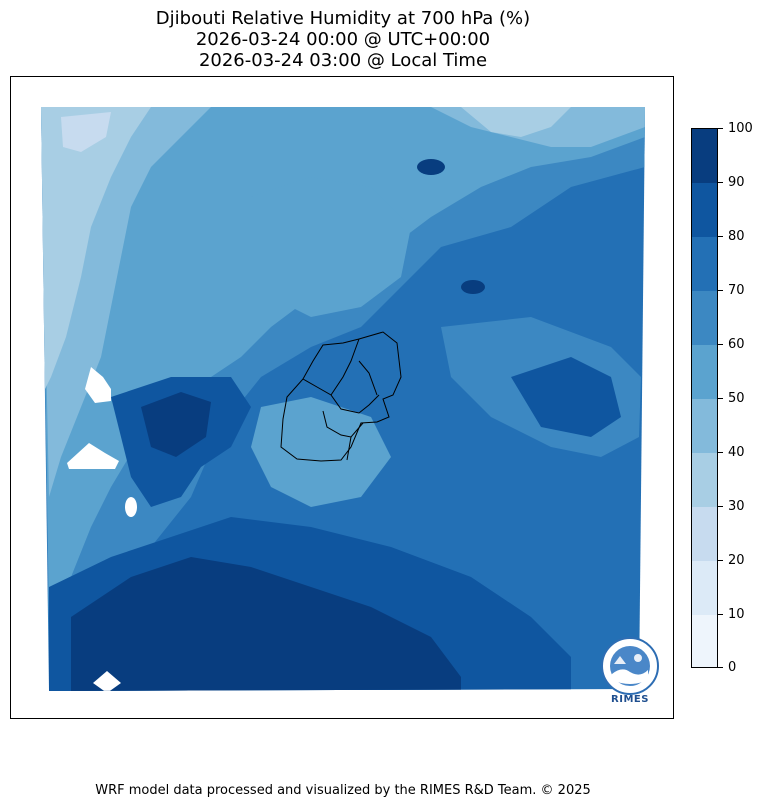  I want to click on field-band-80-90-east, so click(566, 397).